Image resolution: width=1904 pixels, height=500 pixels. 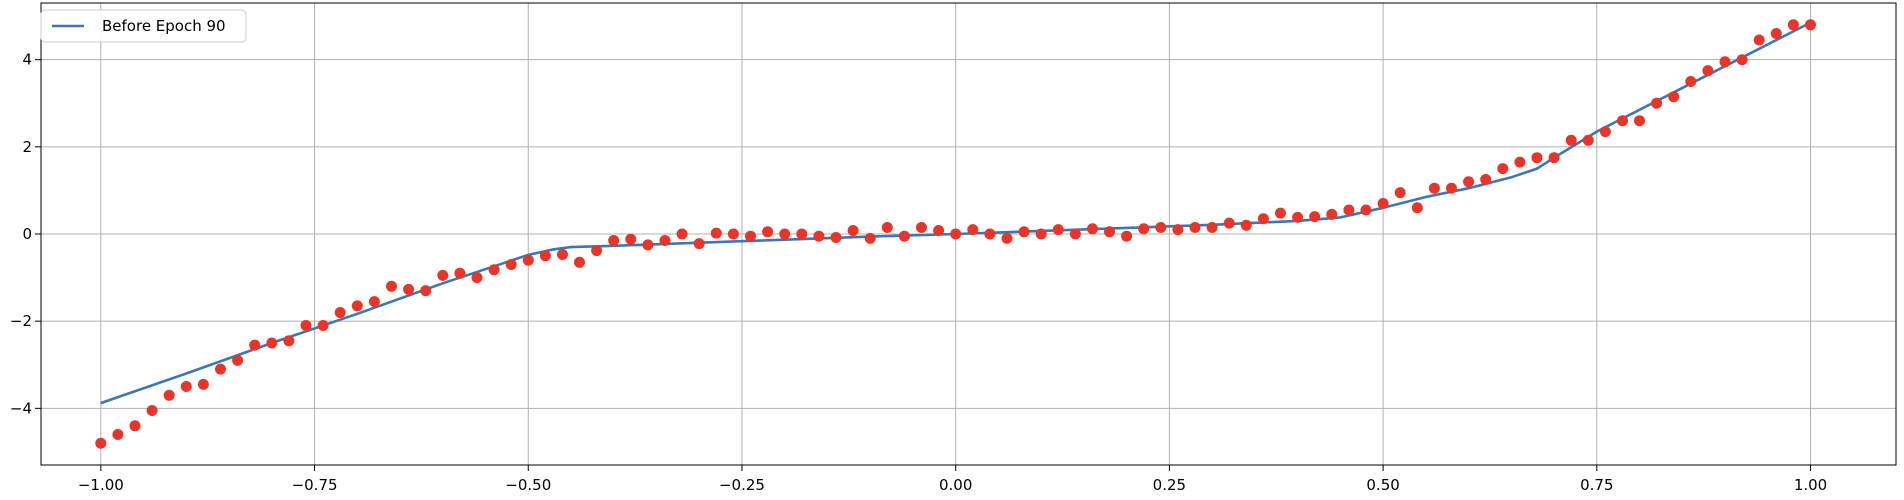 I want to click on legend: Before Epoch 90, so click(x=143, y=26).